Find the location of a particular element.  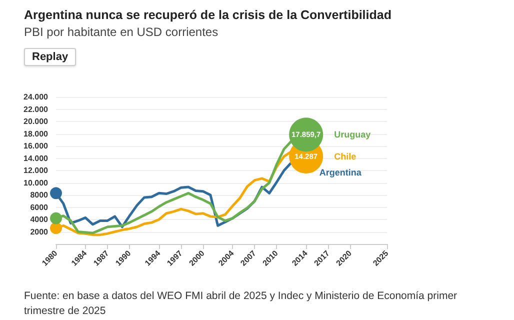

y-tick-label: 8000 is located at coordinates (39, 195).